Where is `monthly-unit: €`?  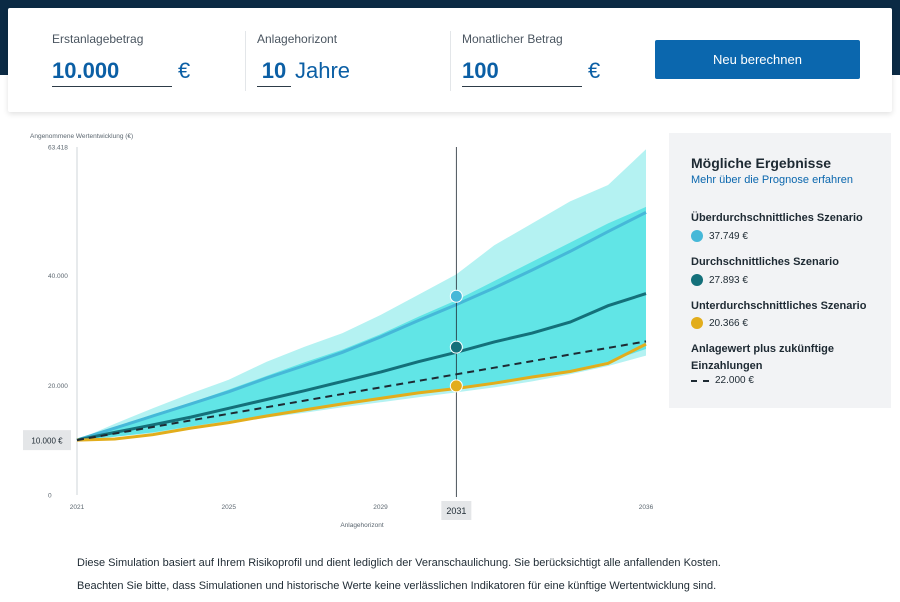
monthly-unit: € is located at coordinates (594, 70).